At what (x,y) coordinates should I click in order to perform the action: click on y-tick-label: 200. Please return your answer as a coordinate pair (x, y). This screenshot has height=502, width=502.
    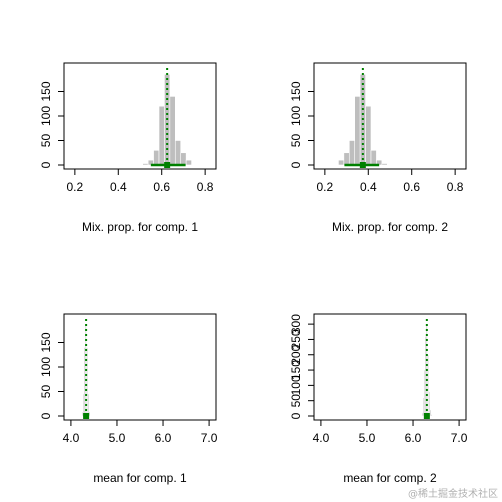
    Looking at the image, I should click on (296, 354).